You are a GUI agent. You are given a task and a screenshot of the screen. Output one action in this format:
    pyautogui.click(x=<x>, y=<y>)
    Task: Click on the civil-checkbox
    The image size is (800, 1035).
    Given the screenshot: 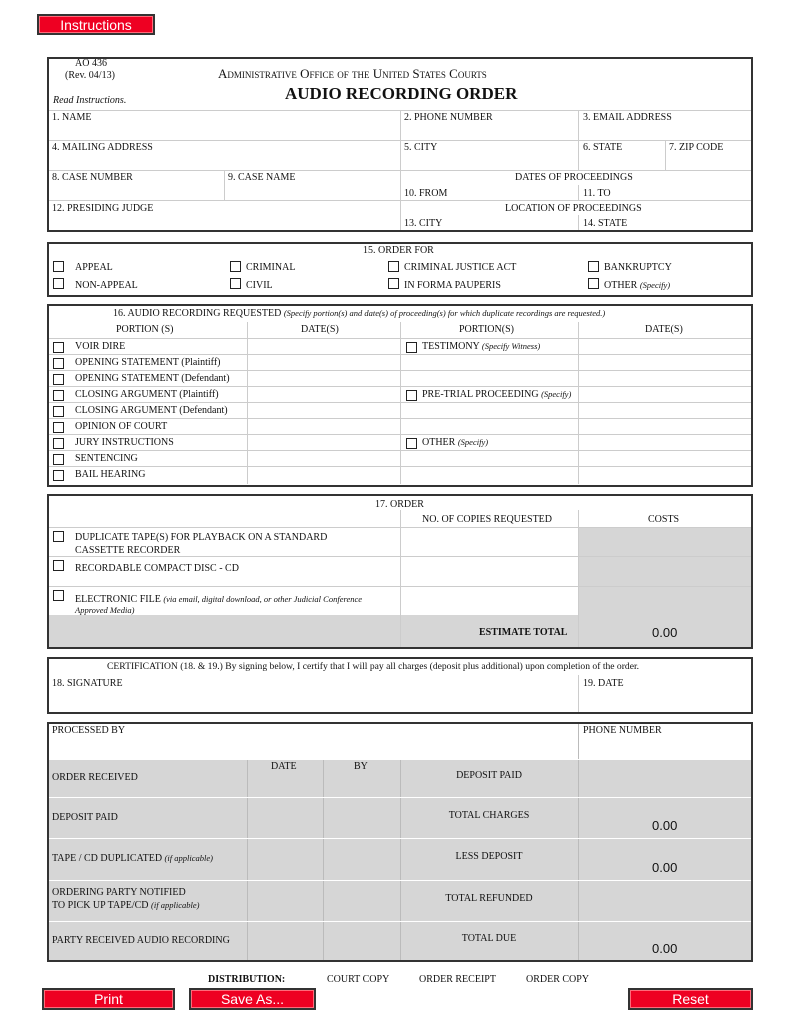 What is the action you would take?
    pyautogui.click(x=235, y=283)
    